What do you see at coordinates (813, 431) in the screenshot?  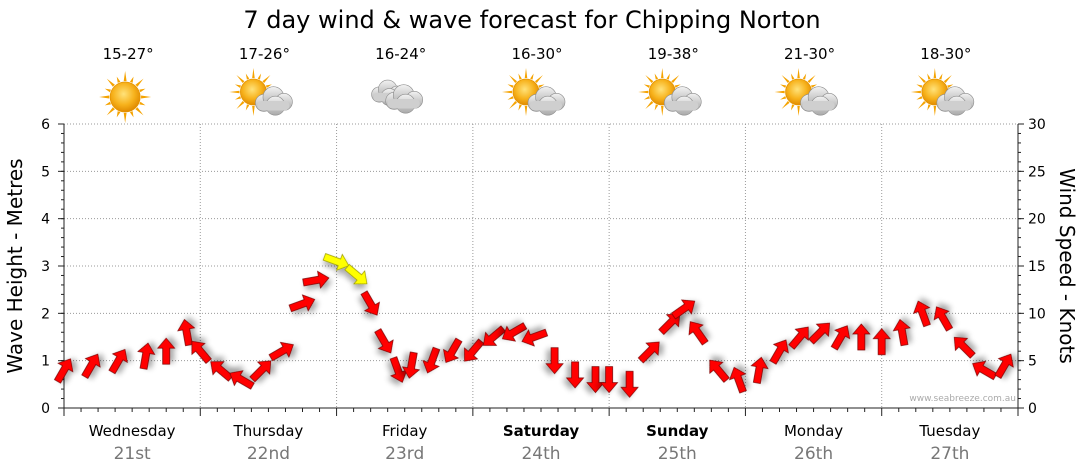 I see `day-name: Monday` at bounding box center [813, 431].